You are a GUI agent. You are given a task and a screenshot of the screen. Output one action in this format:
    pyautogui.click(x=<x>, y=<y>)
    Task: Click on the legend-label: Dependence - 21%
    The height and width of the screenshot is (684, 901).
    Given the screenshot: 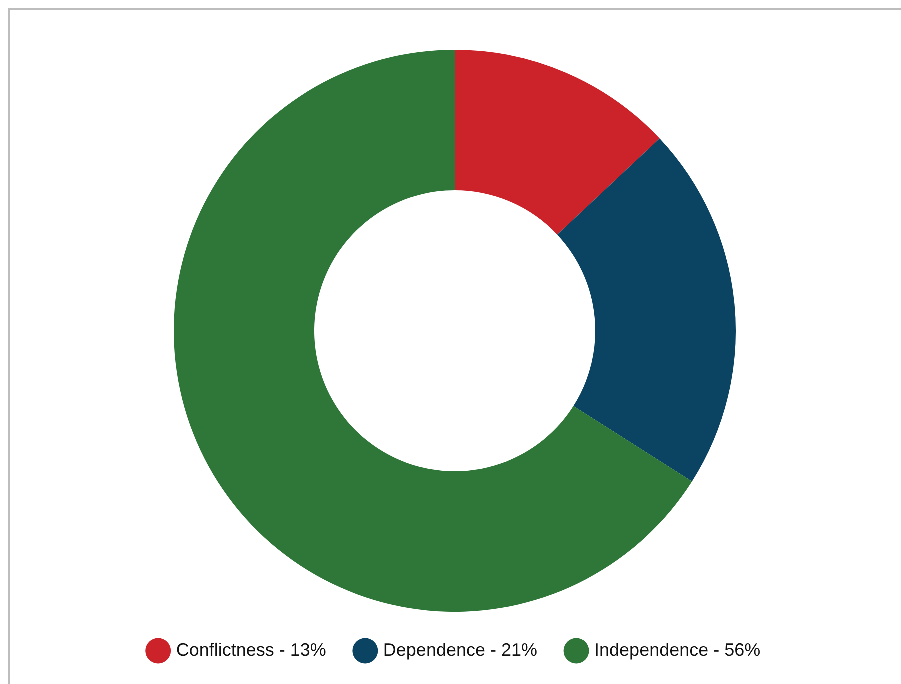 What is the action you would take?
    pyautogui.click(x=460, y=650)
    